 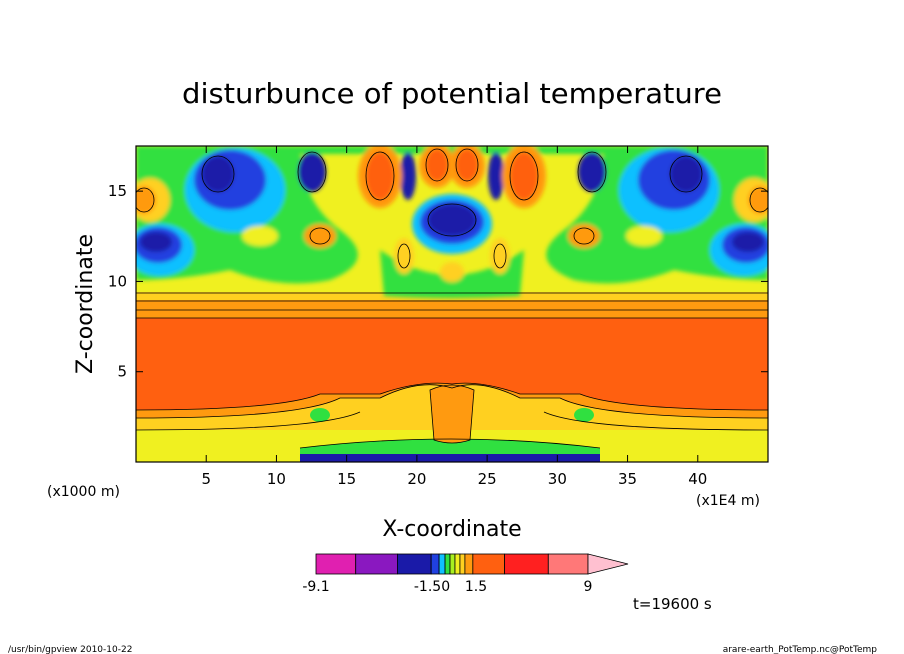 What do you see at coordinates (70, 649) in the screenshot?
I see `footer-left: /usr/bin/gpview 2010-10-22` at bounding box center [70, 649].